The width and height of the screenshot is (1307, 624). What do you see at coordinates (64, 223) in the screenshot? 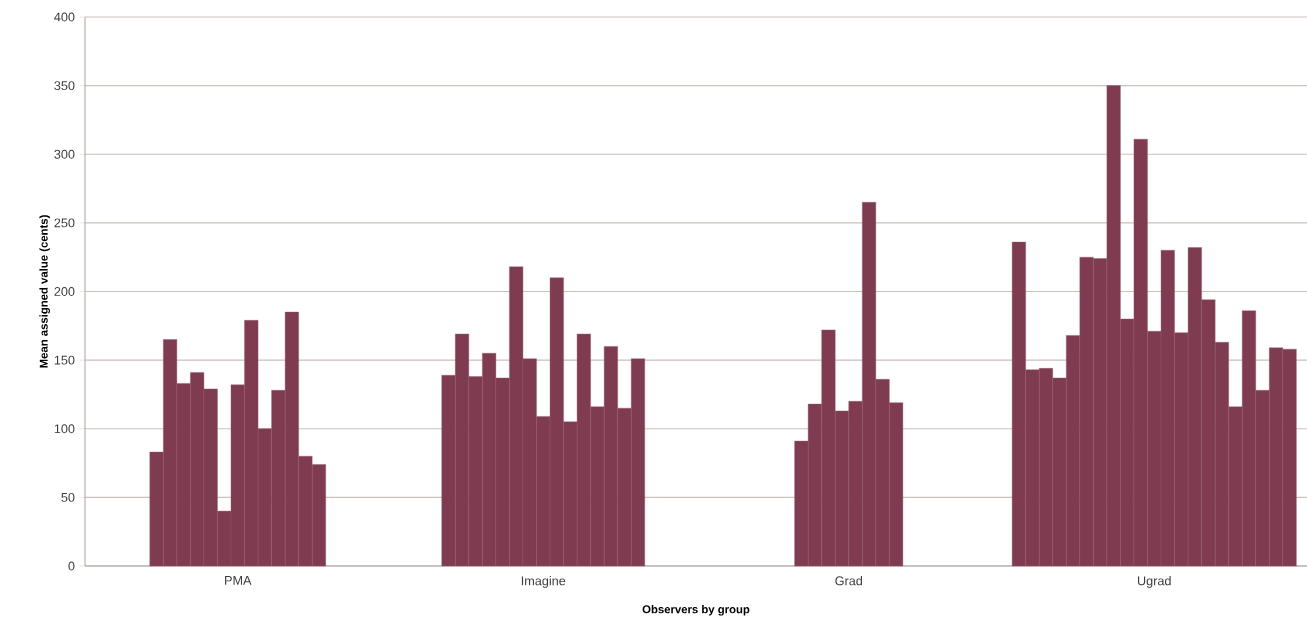
I see `y-tick-label: 250` at bounding box center [64, 223].